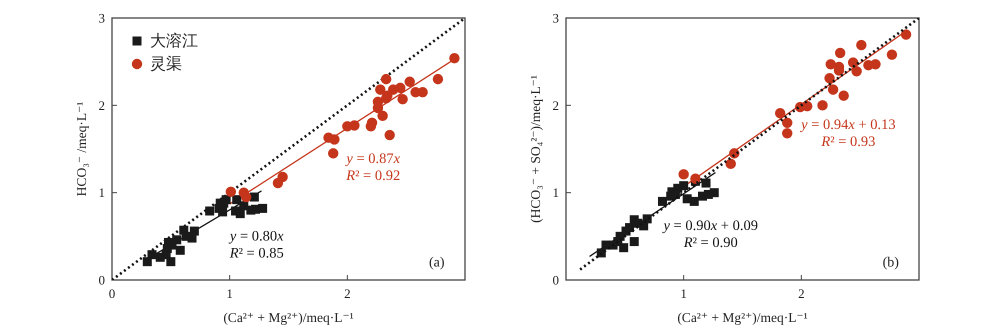  What do you see at coordinates (166, 64) in the screenshot?
I see `legend-label: 灵渠` at bounding box center [166, 64].